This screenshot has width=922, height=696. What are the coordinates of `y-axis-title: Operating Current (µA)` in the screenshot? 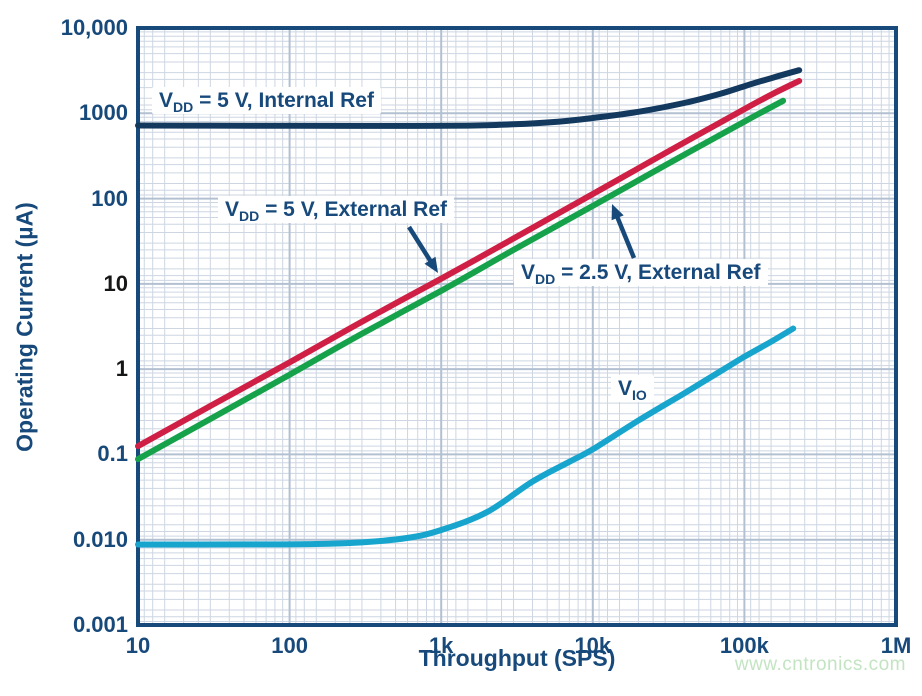 It's located at (24, 327).